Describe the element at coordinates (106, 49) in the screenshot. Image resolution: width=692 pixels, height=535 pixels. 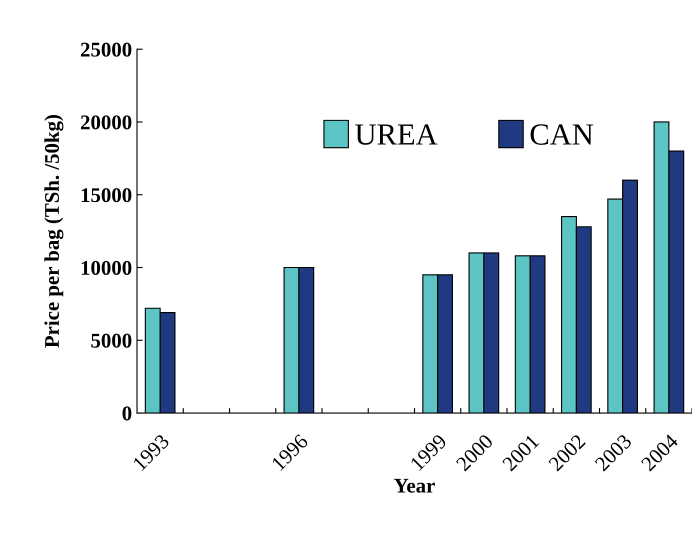
I see `y-tick-label: 25000` at that location.